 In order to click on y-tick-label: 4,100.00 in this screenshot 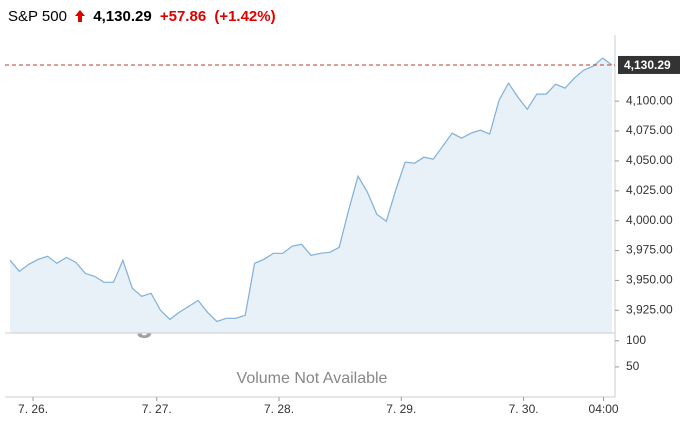, I will do `click(649, 100)`.